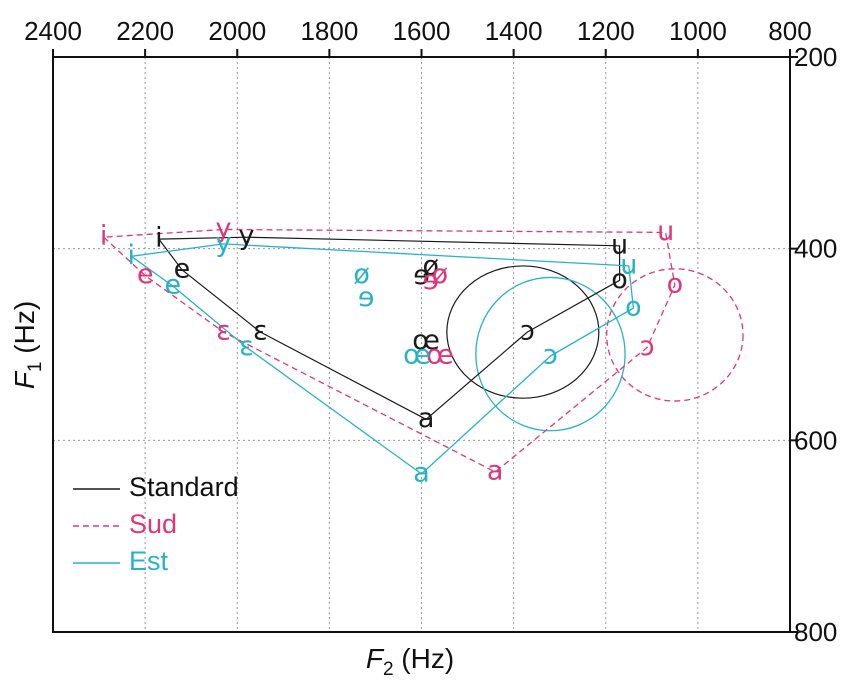  What do you see at coordinates (633, 307) in the screenshot?
I see `vowel-point-est: o` at bounding box center [633, 307].